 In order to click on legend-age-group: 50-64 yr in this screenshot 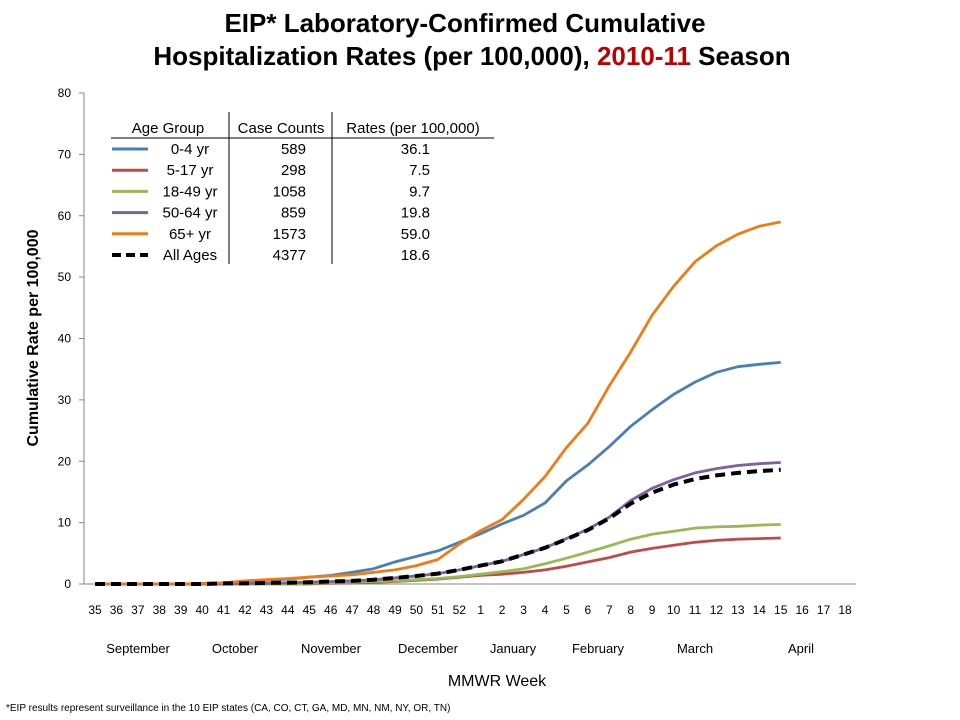, I will do `click(189, 213)`.